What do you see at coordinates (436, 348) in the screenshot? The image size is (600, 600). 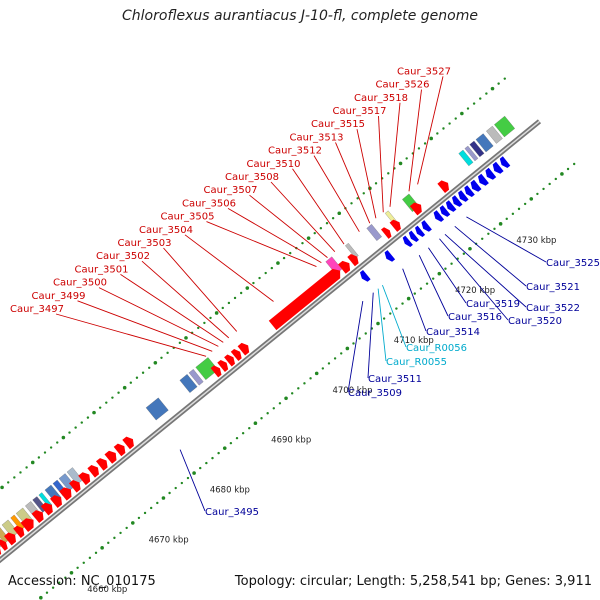 I see `reverse-gene-label: Caur_R0056` at bounding box center [436, 348].